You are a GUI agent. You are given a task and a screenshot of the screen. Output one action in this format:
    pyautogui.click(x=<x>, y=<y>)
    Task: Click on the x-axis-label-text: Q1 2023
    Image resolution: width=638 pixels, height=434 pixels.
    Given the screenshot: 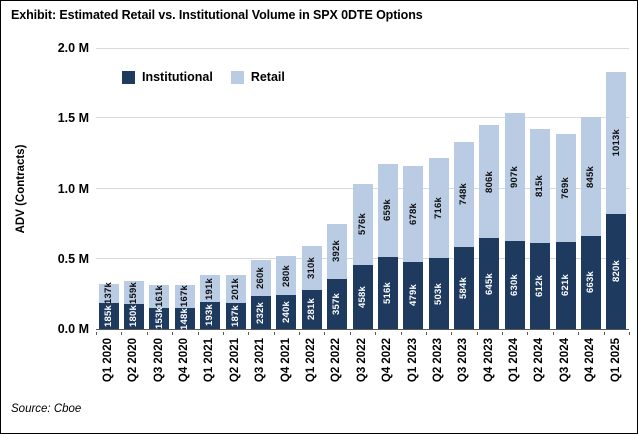 What is the action you would take?
    pyautogui.click(x=412, y=360)
    